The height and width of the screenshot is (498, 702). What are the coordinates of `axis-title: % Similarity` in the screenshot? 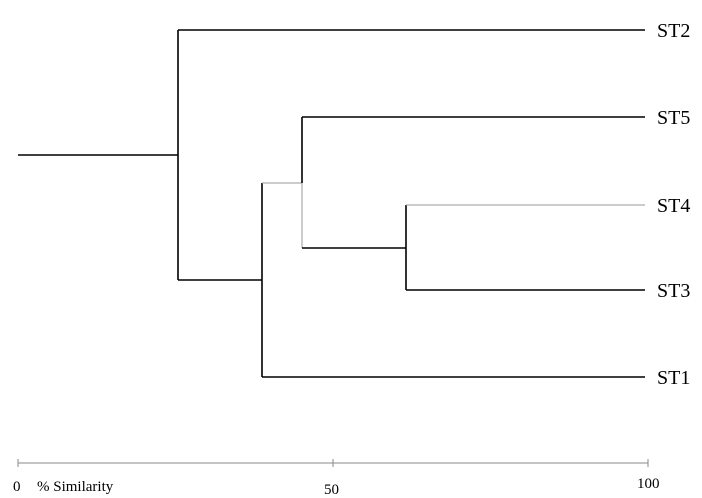 It's located at (75, 487).